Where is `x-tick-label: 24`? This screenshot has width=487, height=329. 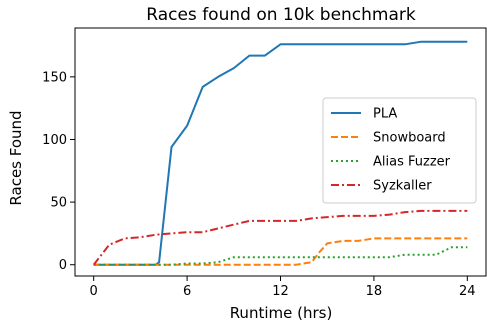 x-tick-label: 24 is located at coordinates (467, 291).